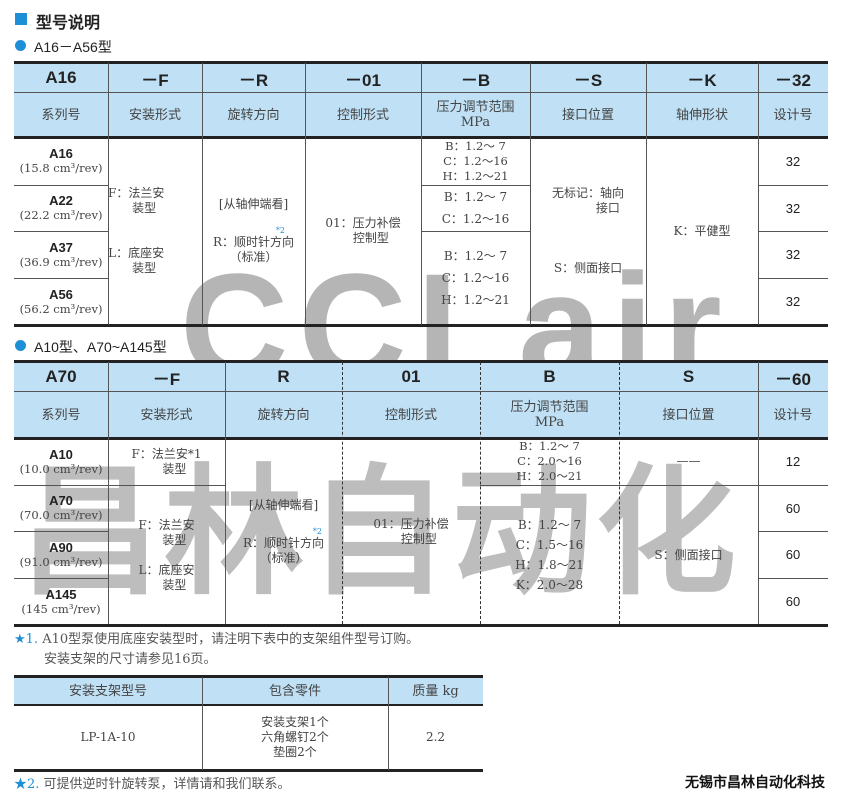 The height and width of the screenshot is (803, 850). Describe the element at coordinates (435, 691) in the screenshot. I see `bracket-header-2: 质量 kg` at that location.